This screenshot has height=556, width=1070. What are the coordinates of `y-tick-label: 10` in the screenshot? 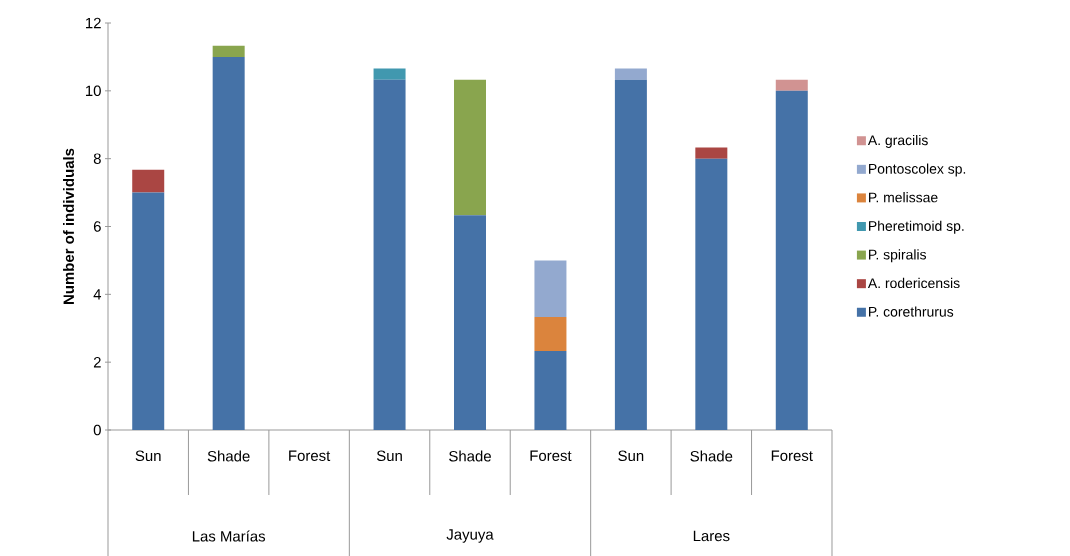 It's located at (93, 90).